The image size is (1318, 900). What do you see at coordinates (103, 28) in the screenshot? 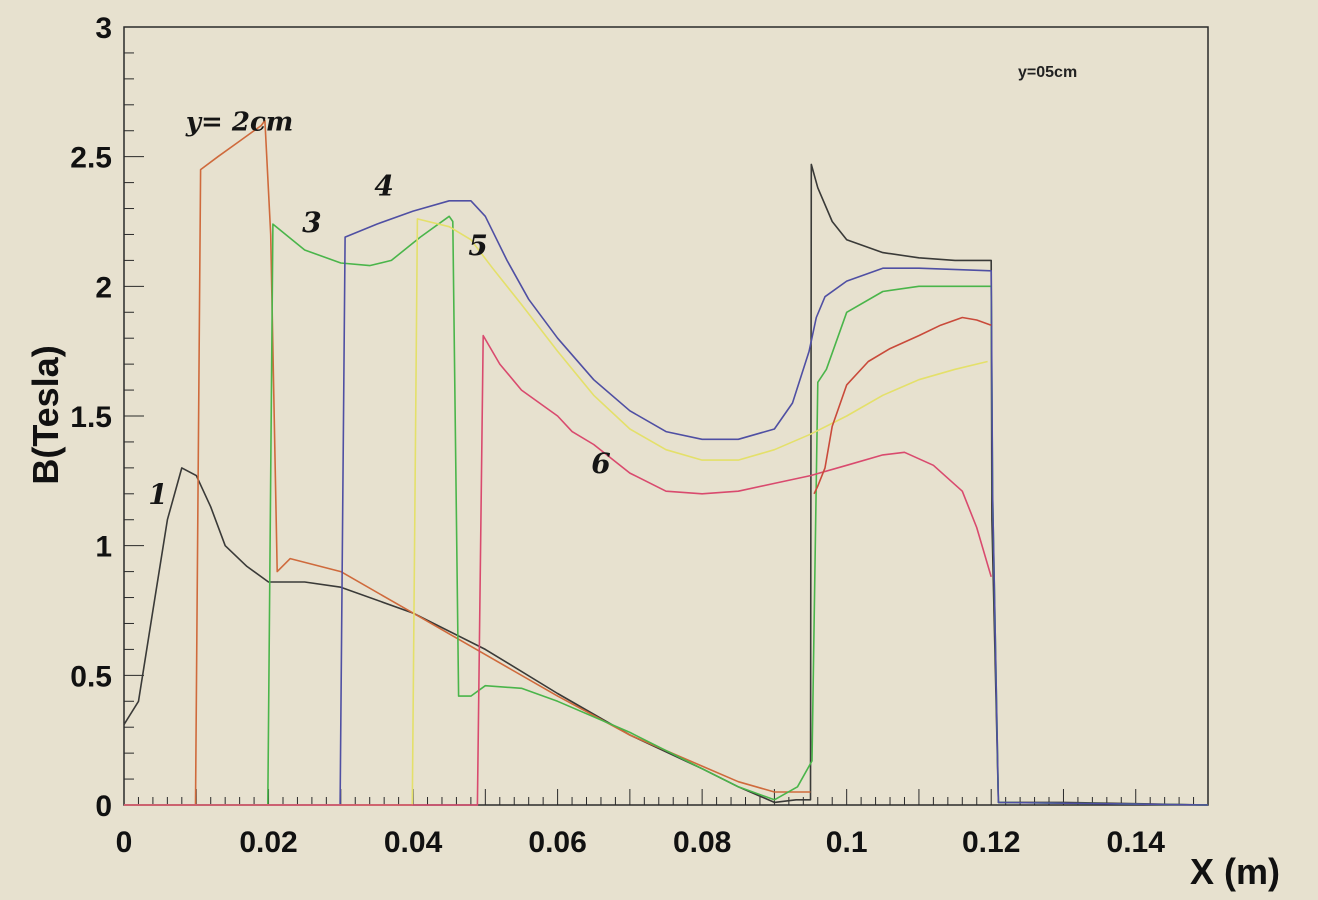
I see `y-tick-label: 3` at bounding box center [103, 28].